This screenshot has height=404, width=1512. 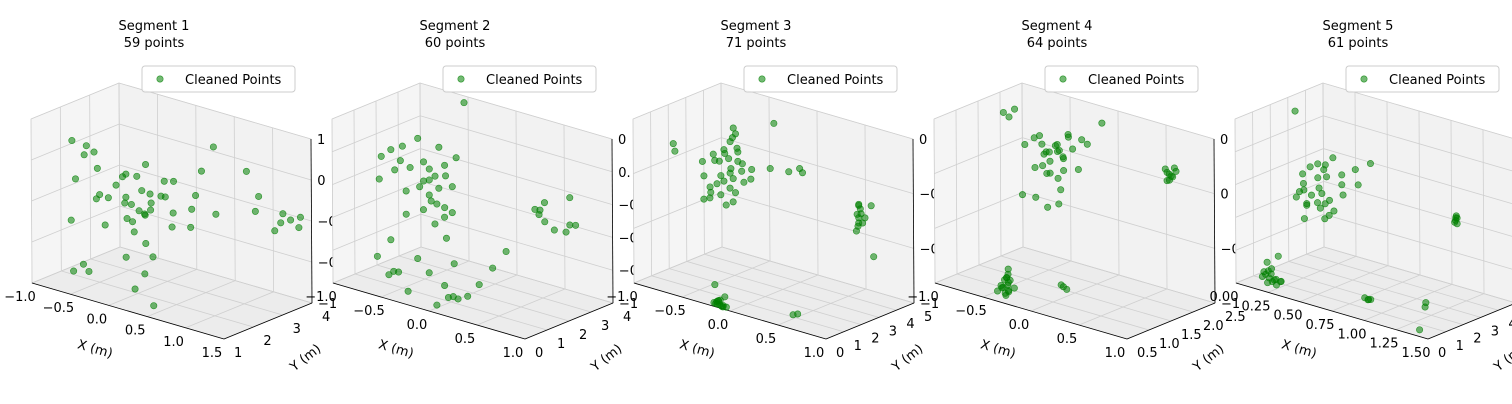 I want to click on y-axis-line, so click(x=268, y=321).